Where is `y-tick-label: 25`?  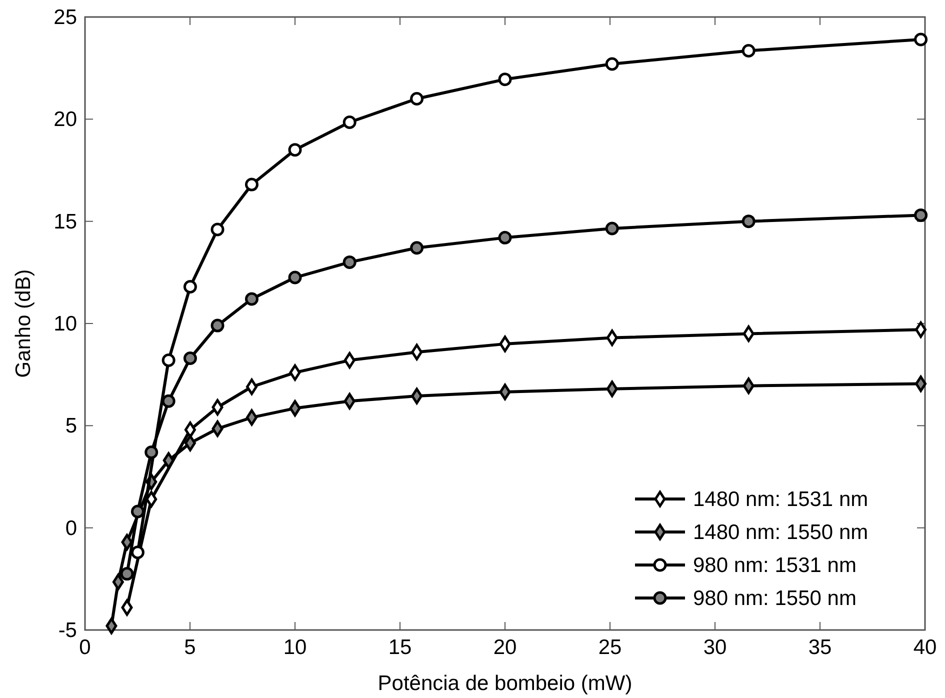
y-tick-label: 25 is located at coordinates (65, 17).